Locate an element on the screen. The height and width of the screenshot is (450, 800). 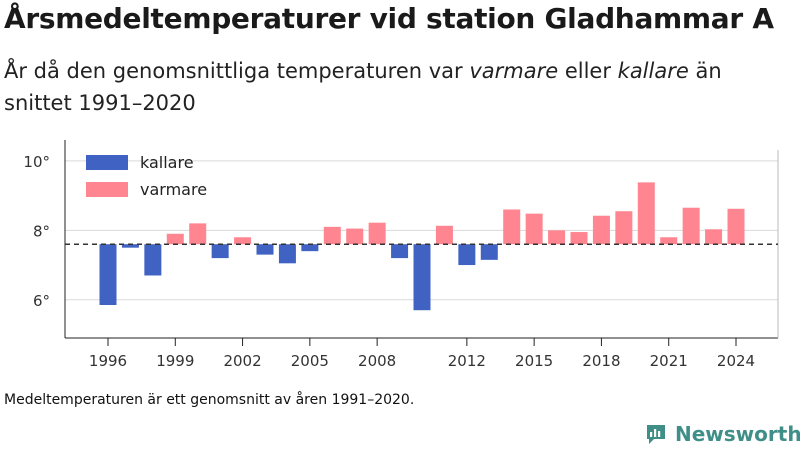
bar-1998 is located at coordinates (153, 260).